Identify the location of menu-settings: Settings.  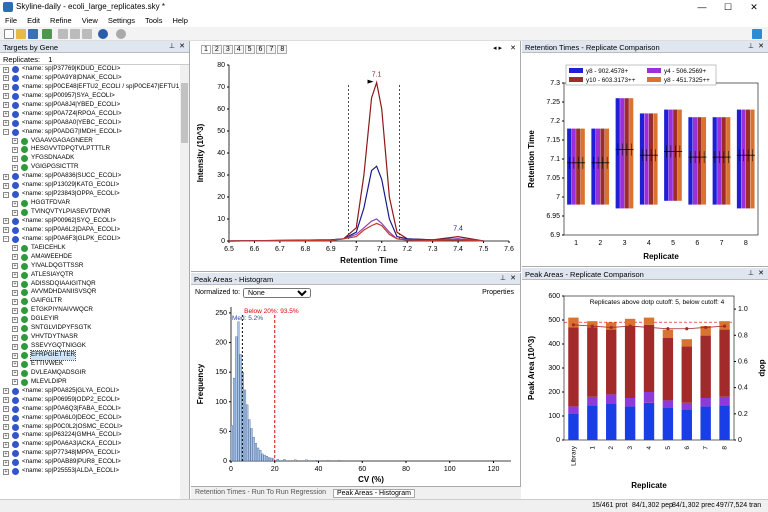
(121, 20).